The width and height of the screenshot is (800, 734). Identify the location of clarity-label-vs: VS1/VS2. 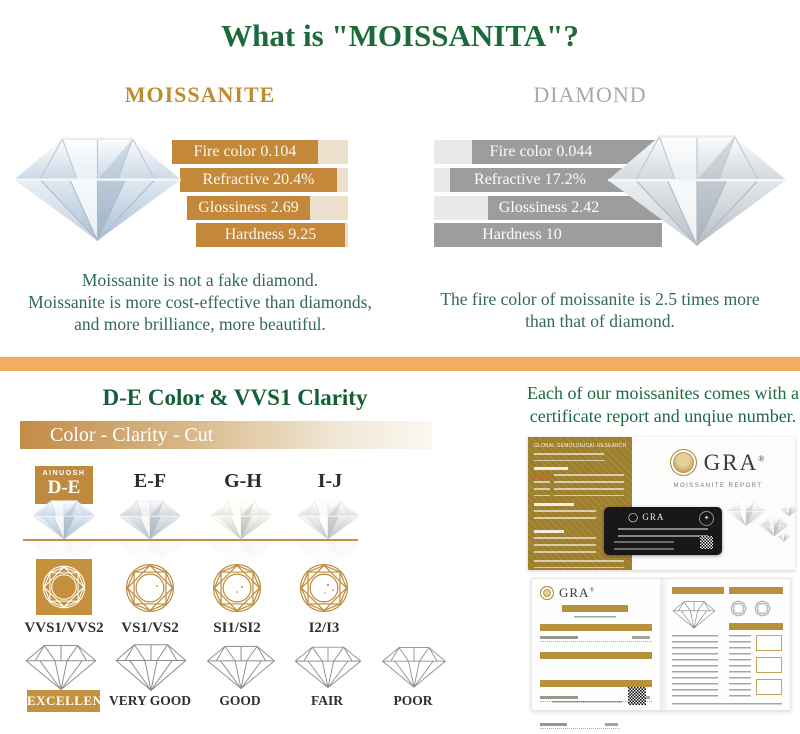
(150, 628).